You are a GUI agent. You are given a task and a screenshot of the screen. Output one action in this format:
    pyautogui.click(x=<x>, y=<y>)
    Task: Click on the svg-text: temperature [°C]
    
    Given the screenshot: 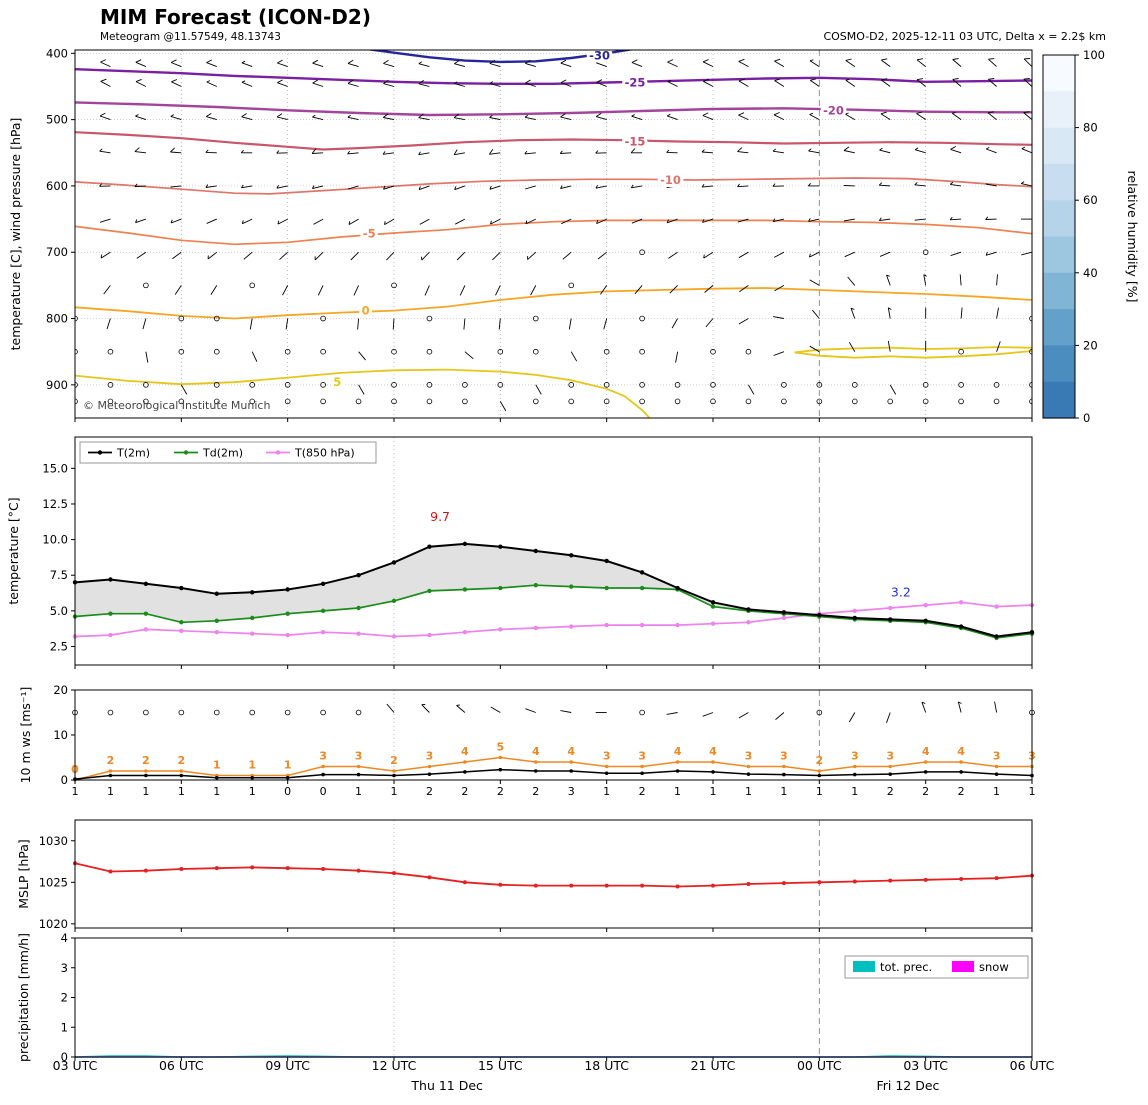 What is the action you would take?
    pyautogui.click(x=13, y=550)
    